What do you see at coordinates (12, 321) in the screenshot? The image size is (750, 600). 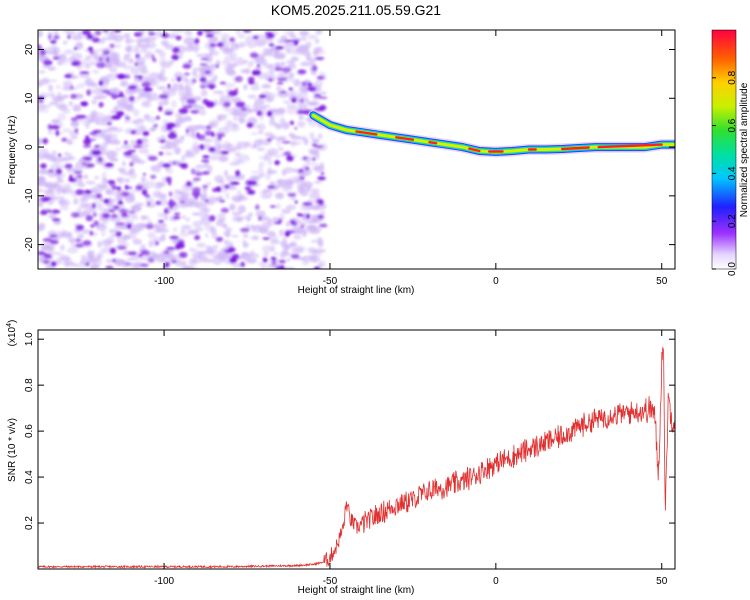 I see `y-multiplier-close: )` at bounding box center [12, 321].